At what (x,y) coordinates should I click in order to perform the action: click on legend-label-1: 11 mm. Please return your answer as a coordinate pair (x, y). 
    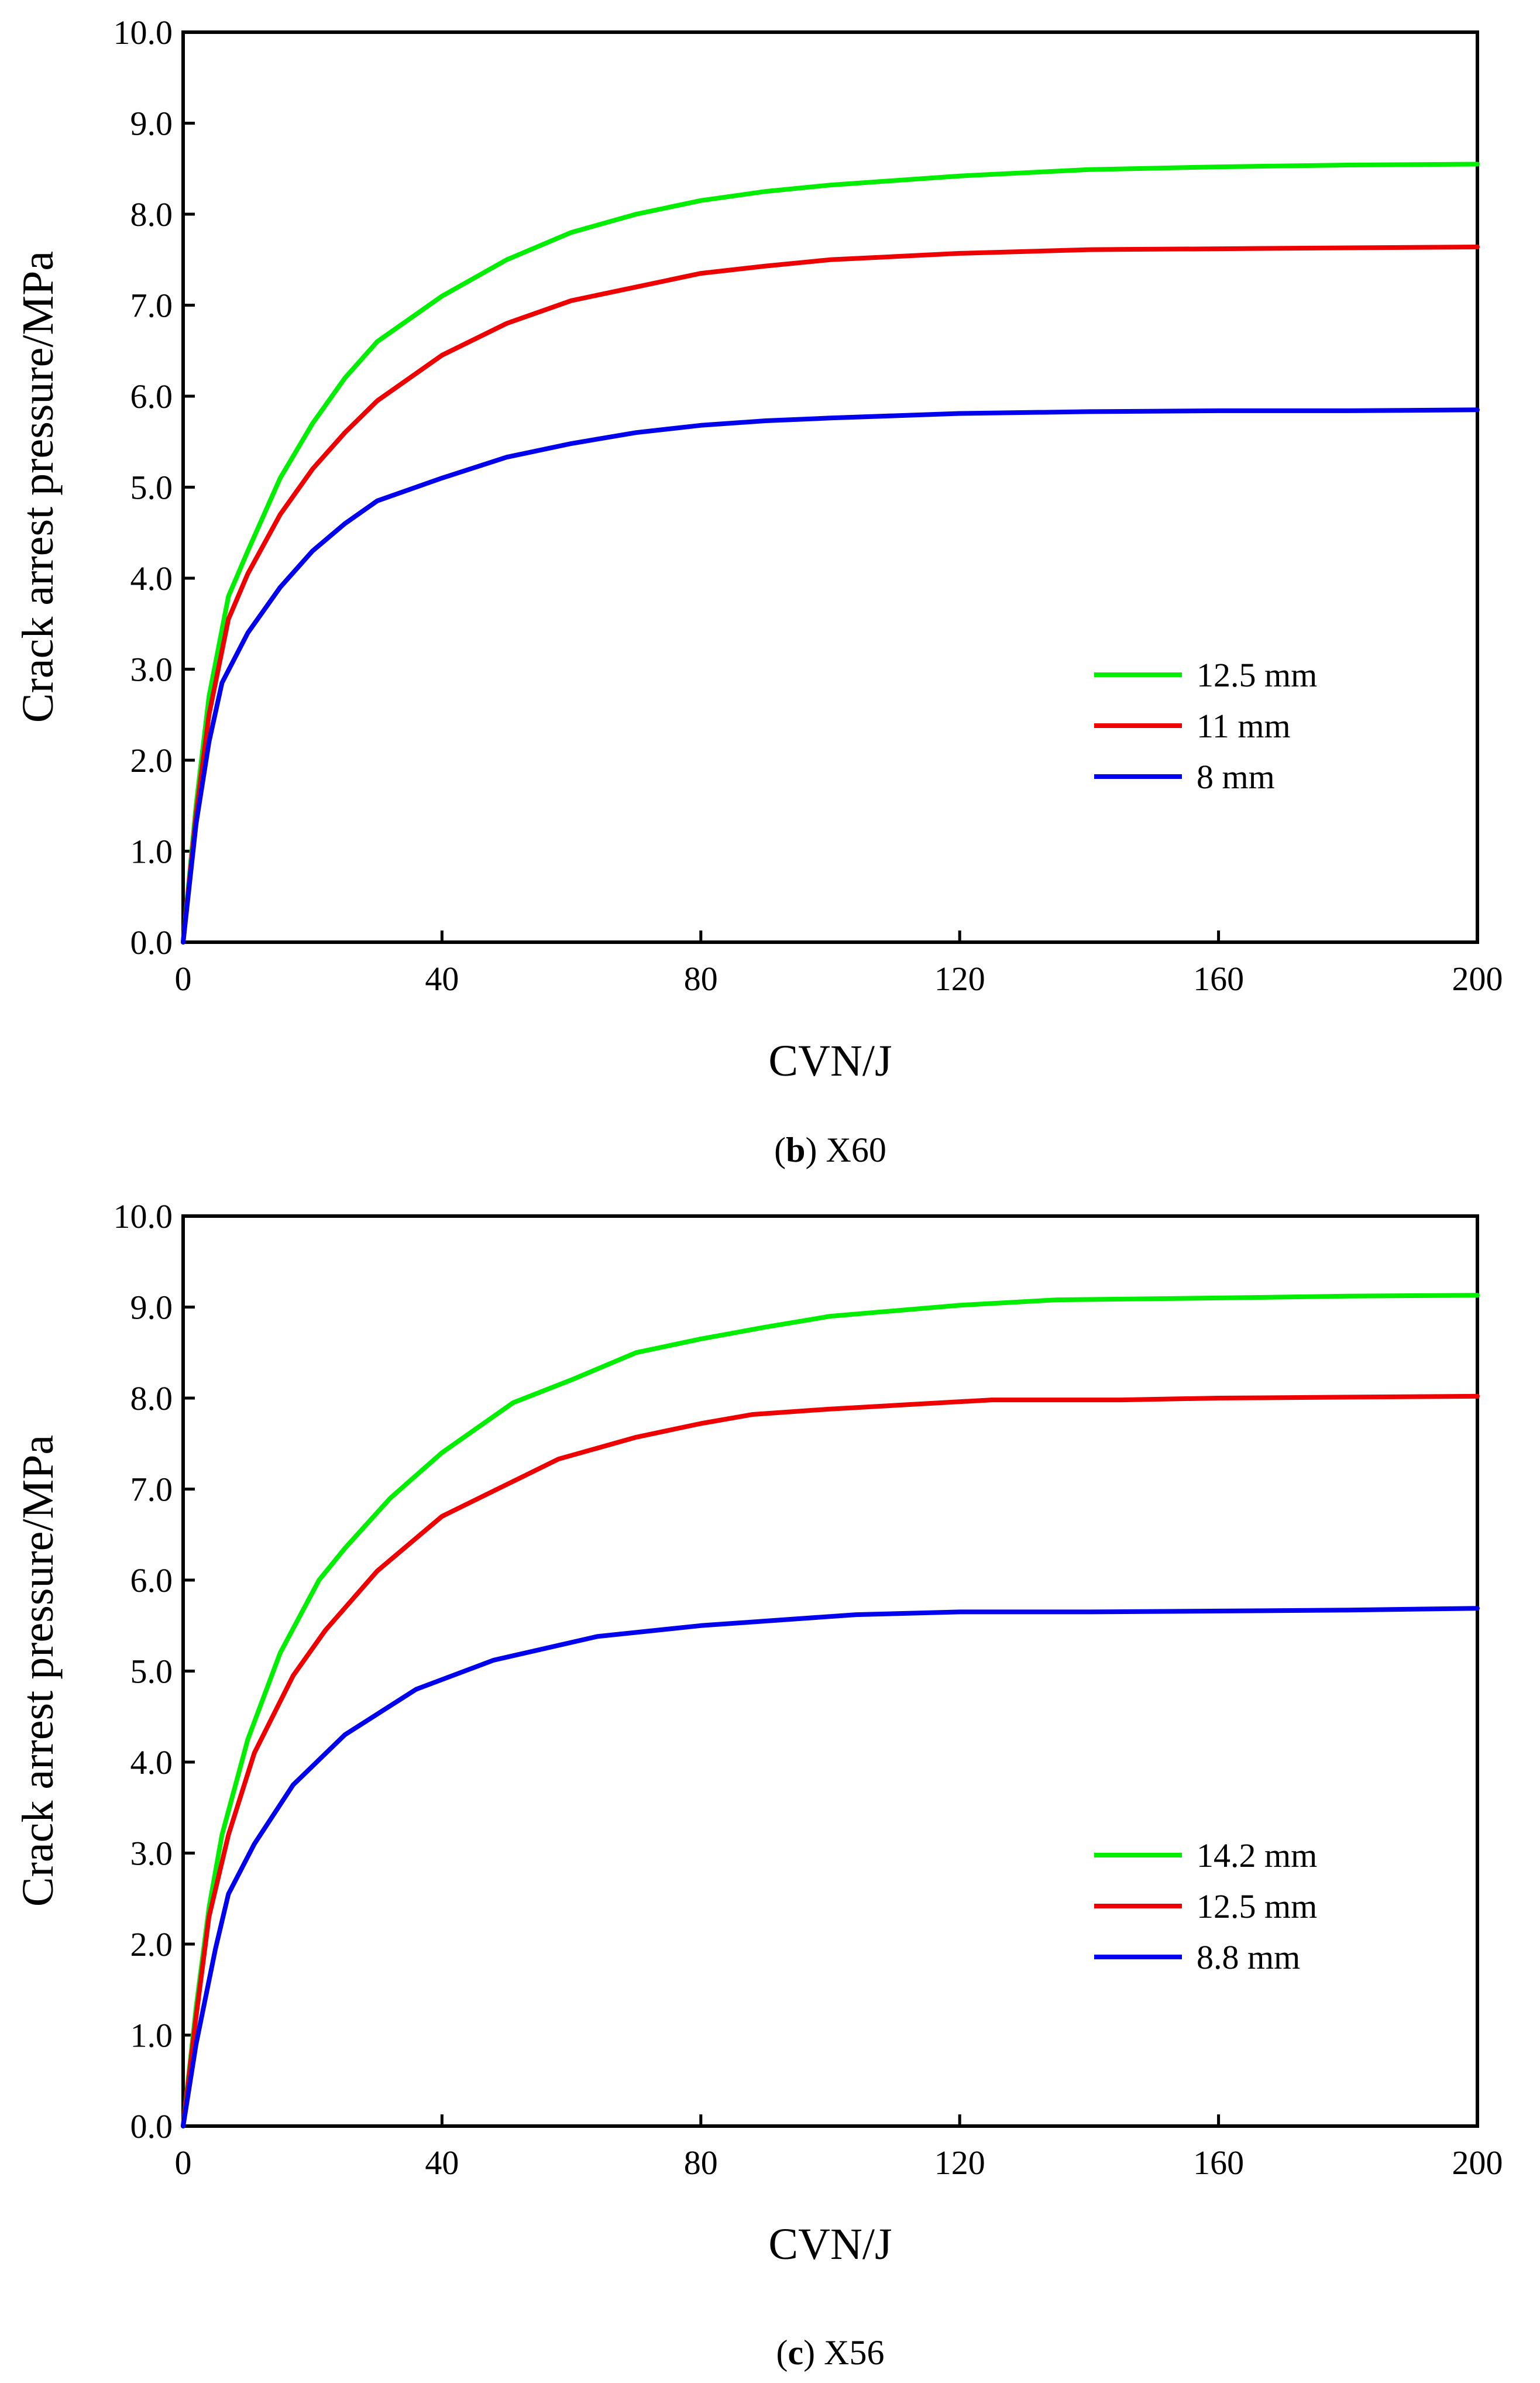
    Looking at the image, I should click on (1244, 726).